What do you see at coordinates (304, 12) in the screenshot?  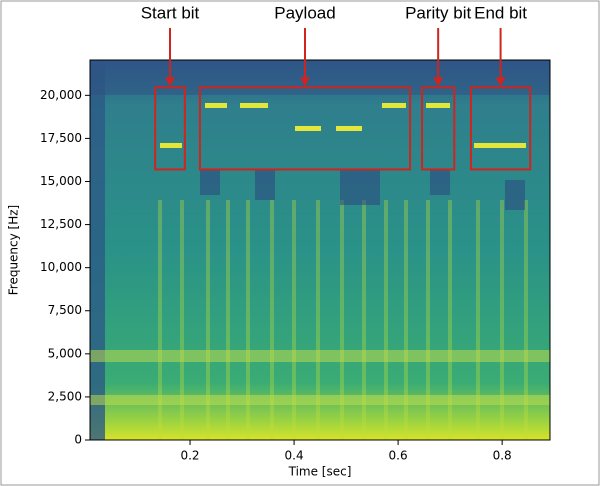 I see `annotation-label: Payload` at bounding box center [304, 12].